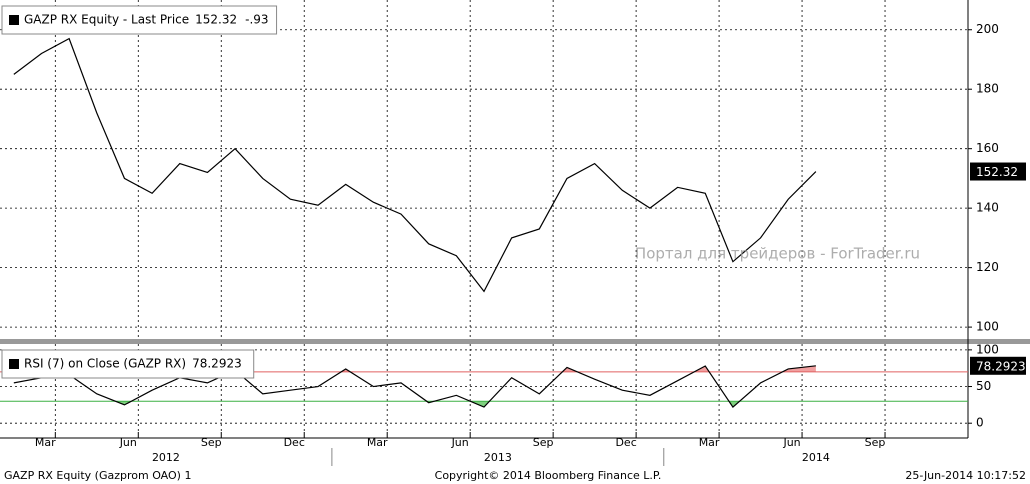 This screenshot has height=484, width=1030. I want to click on year-label: 2013, so click(498, 457).